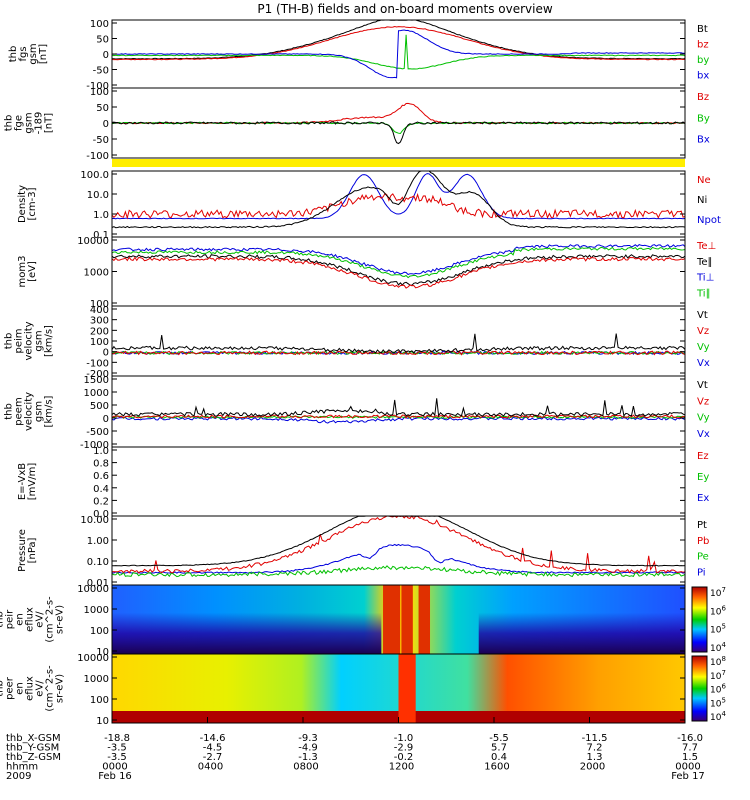 Image resolution: width=750 pixels, height=800 pixels. What do you see at coordinates (595, 748) in the screenshot?
I see `xtick-value: 7.2` at bounding box center [595, 748].